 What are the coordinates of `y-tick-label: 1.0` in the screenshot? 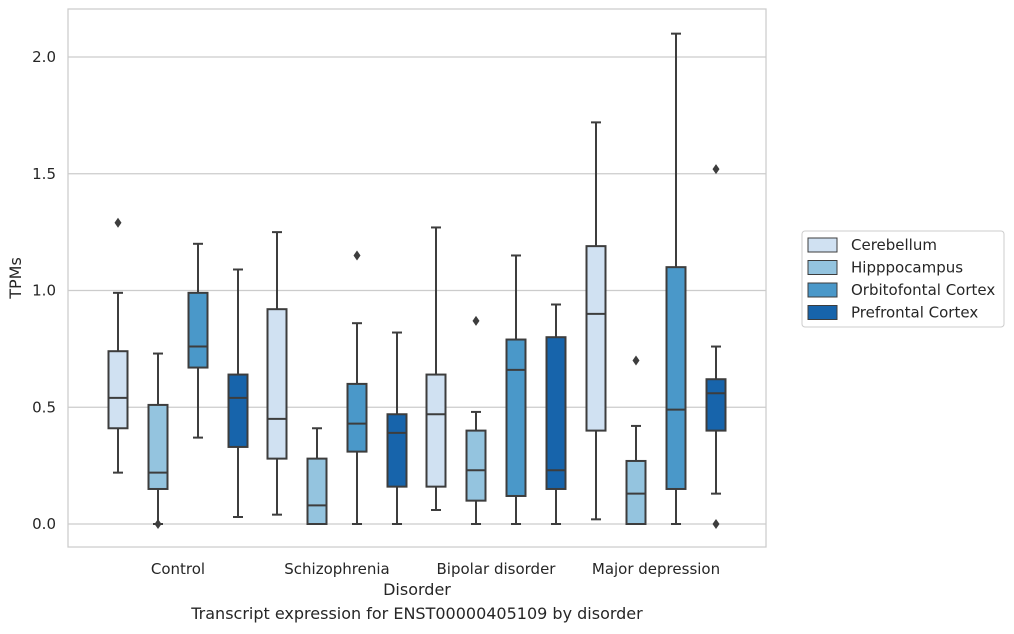 It's located at (44, 291).